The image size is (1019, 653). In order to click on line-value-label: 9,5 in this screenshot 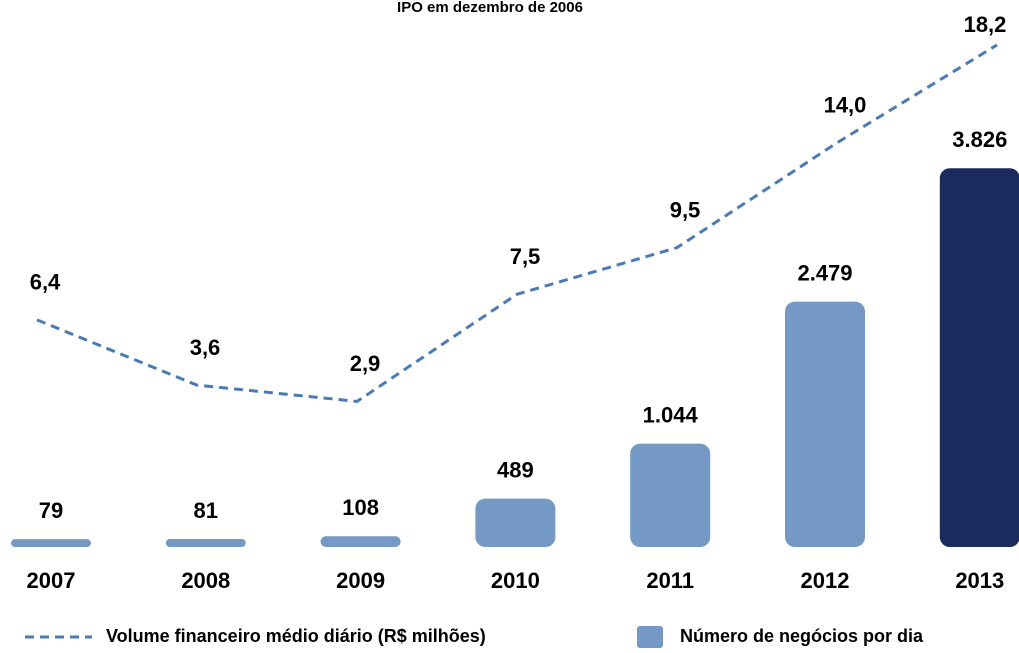, I will do `click(685, 209)`.